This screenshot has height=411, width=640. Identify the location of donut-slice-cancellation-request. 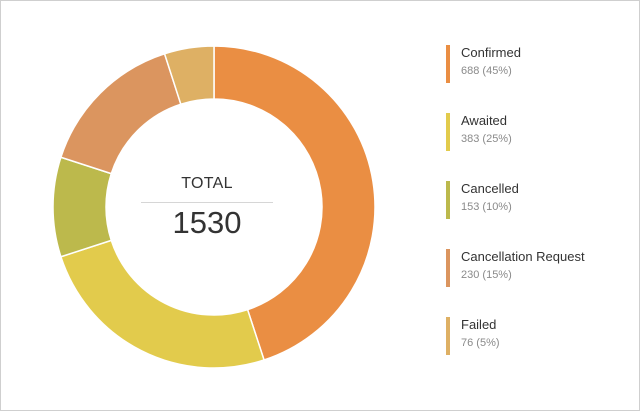
(120, 113).